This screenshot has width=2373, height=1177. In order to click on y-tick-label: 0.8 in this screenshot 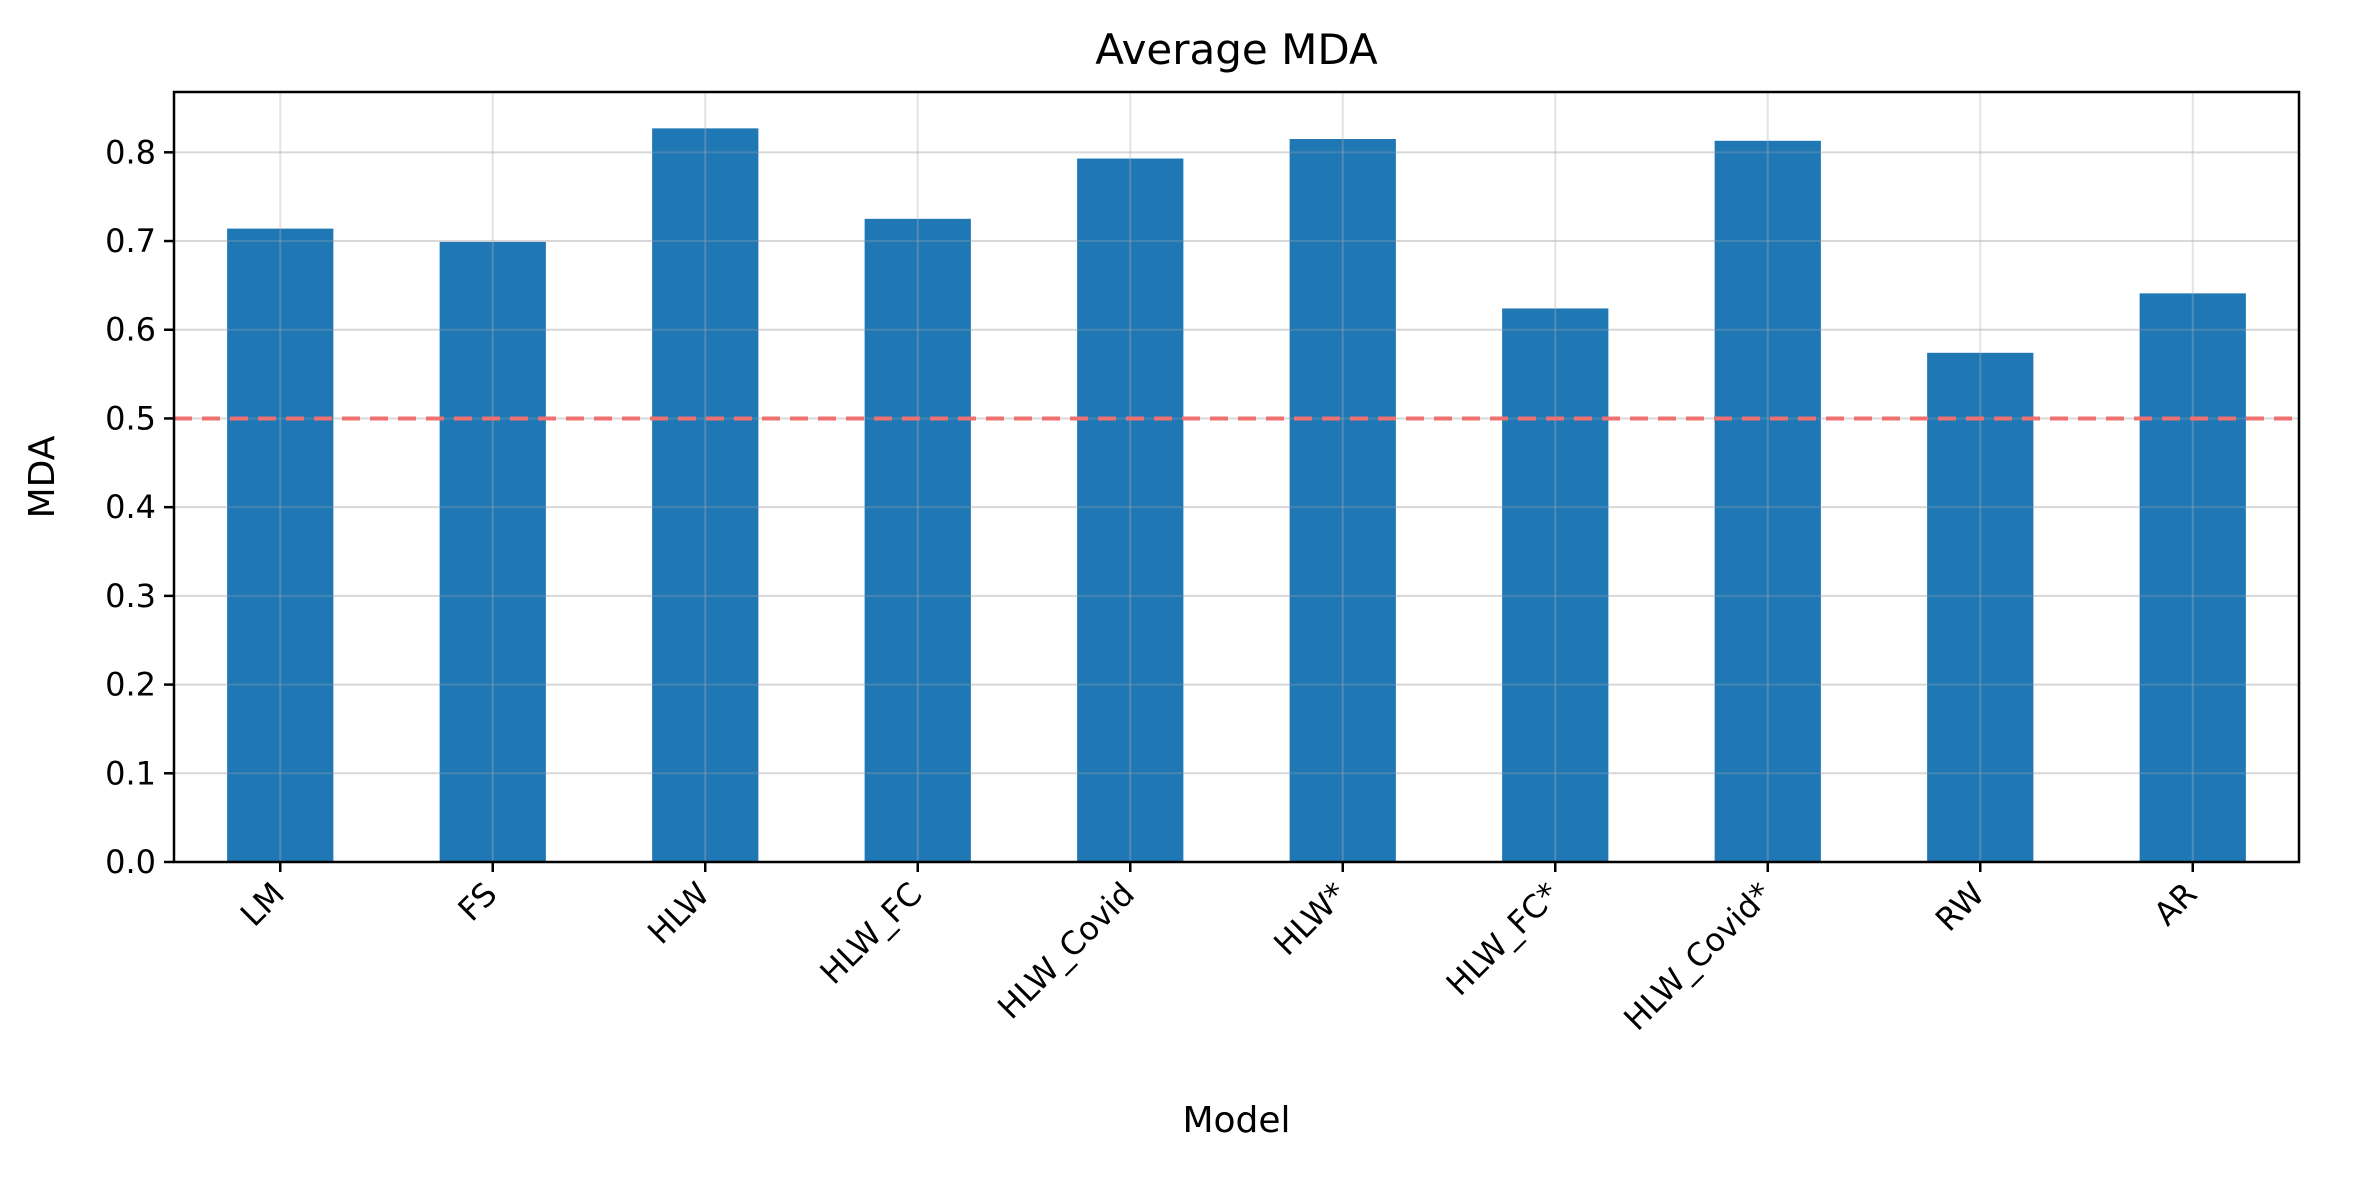, I will do `click(130, 152)`.